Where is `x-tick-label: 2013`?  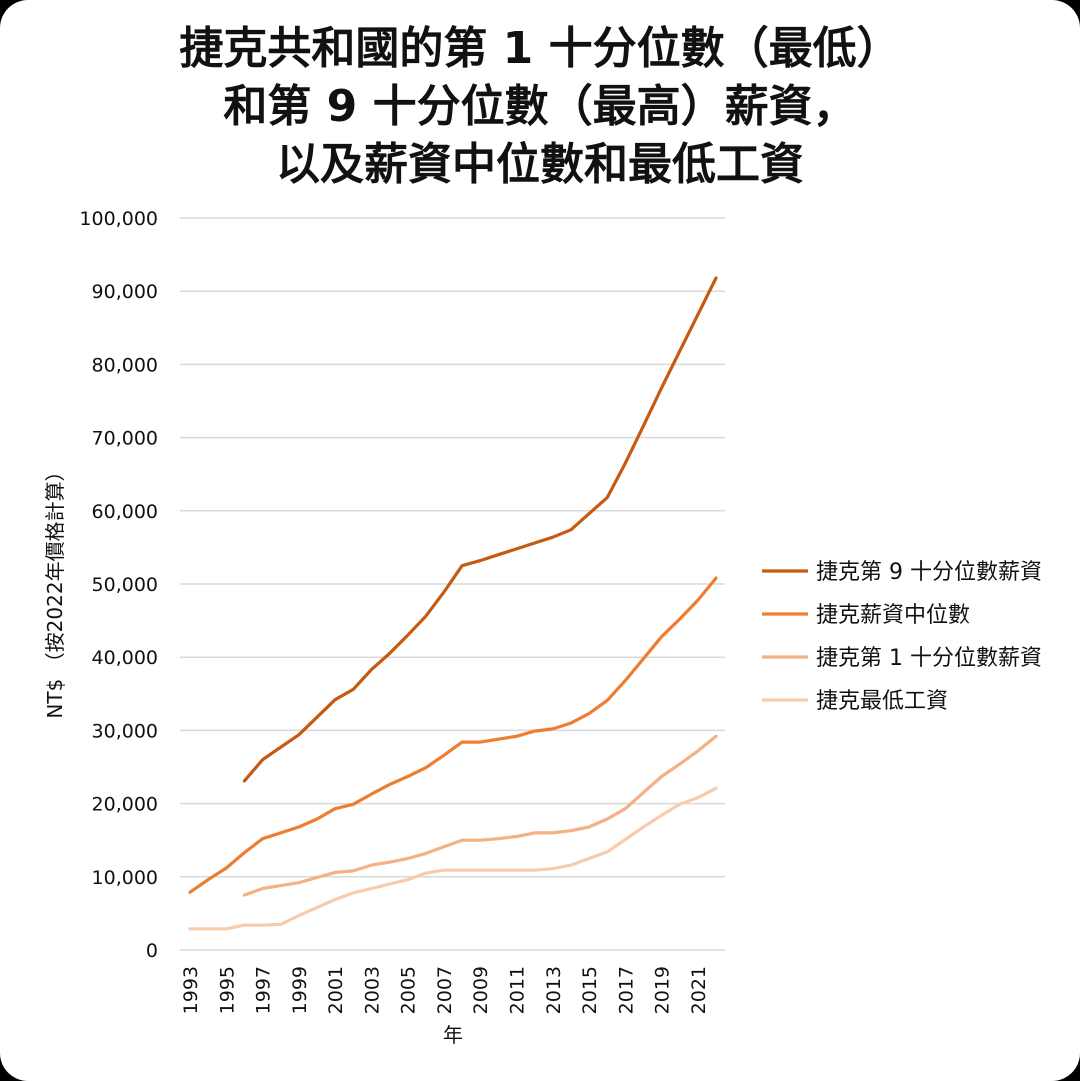
x-tick-label: 2013 is located at coordinates (554, 990).